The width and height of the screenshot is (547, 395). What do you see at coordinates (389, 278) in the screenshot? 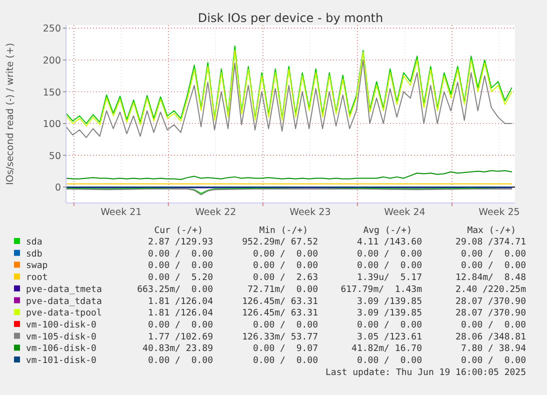
I see `text: 1.39u/ 5.17` at bounding box center [389, 278].